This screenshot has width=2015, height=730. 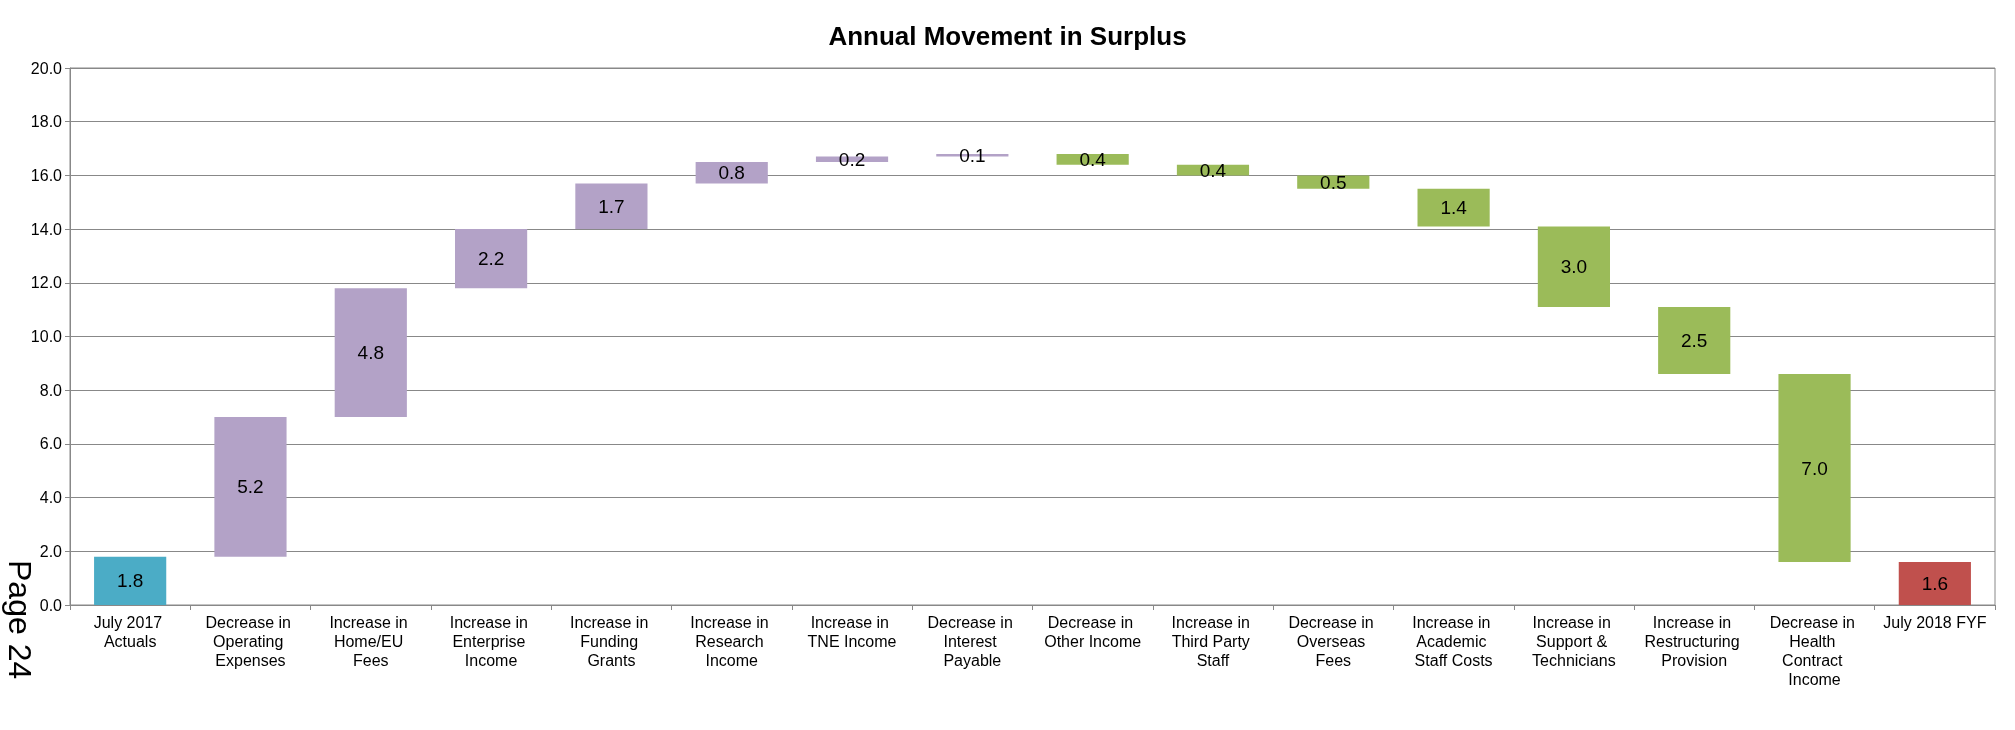 What do you see at coordinates (51, 498) in the screenshot?
I see `y-tick-label: 4.0` at bounding box center [51, 498].